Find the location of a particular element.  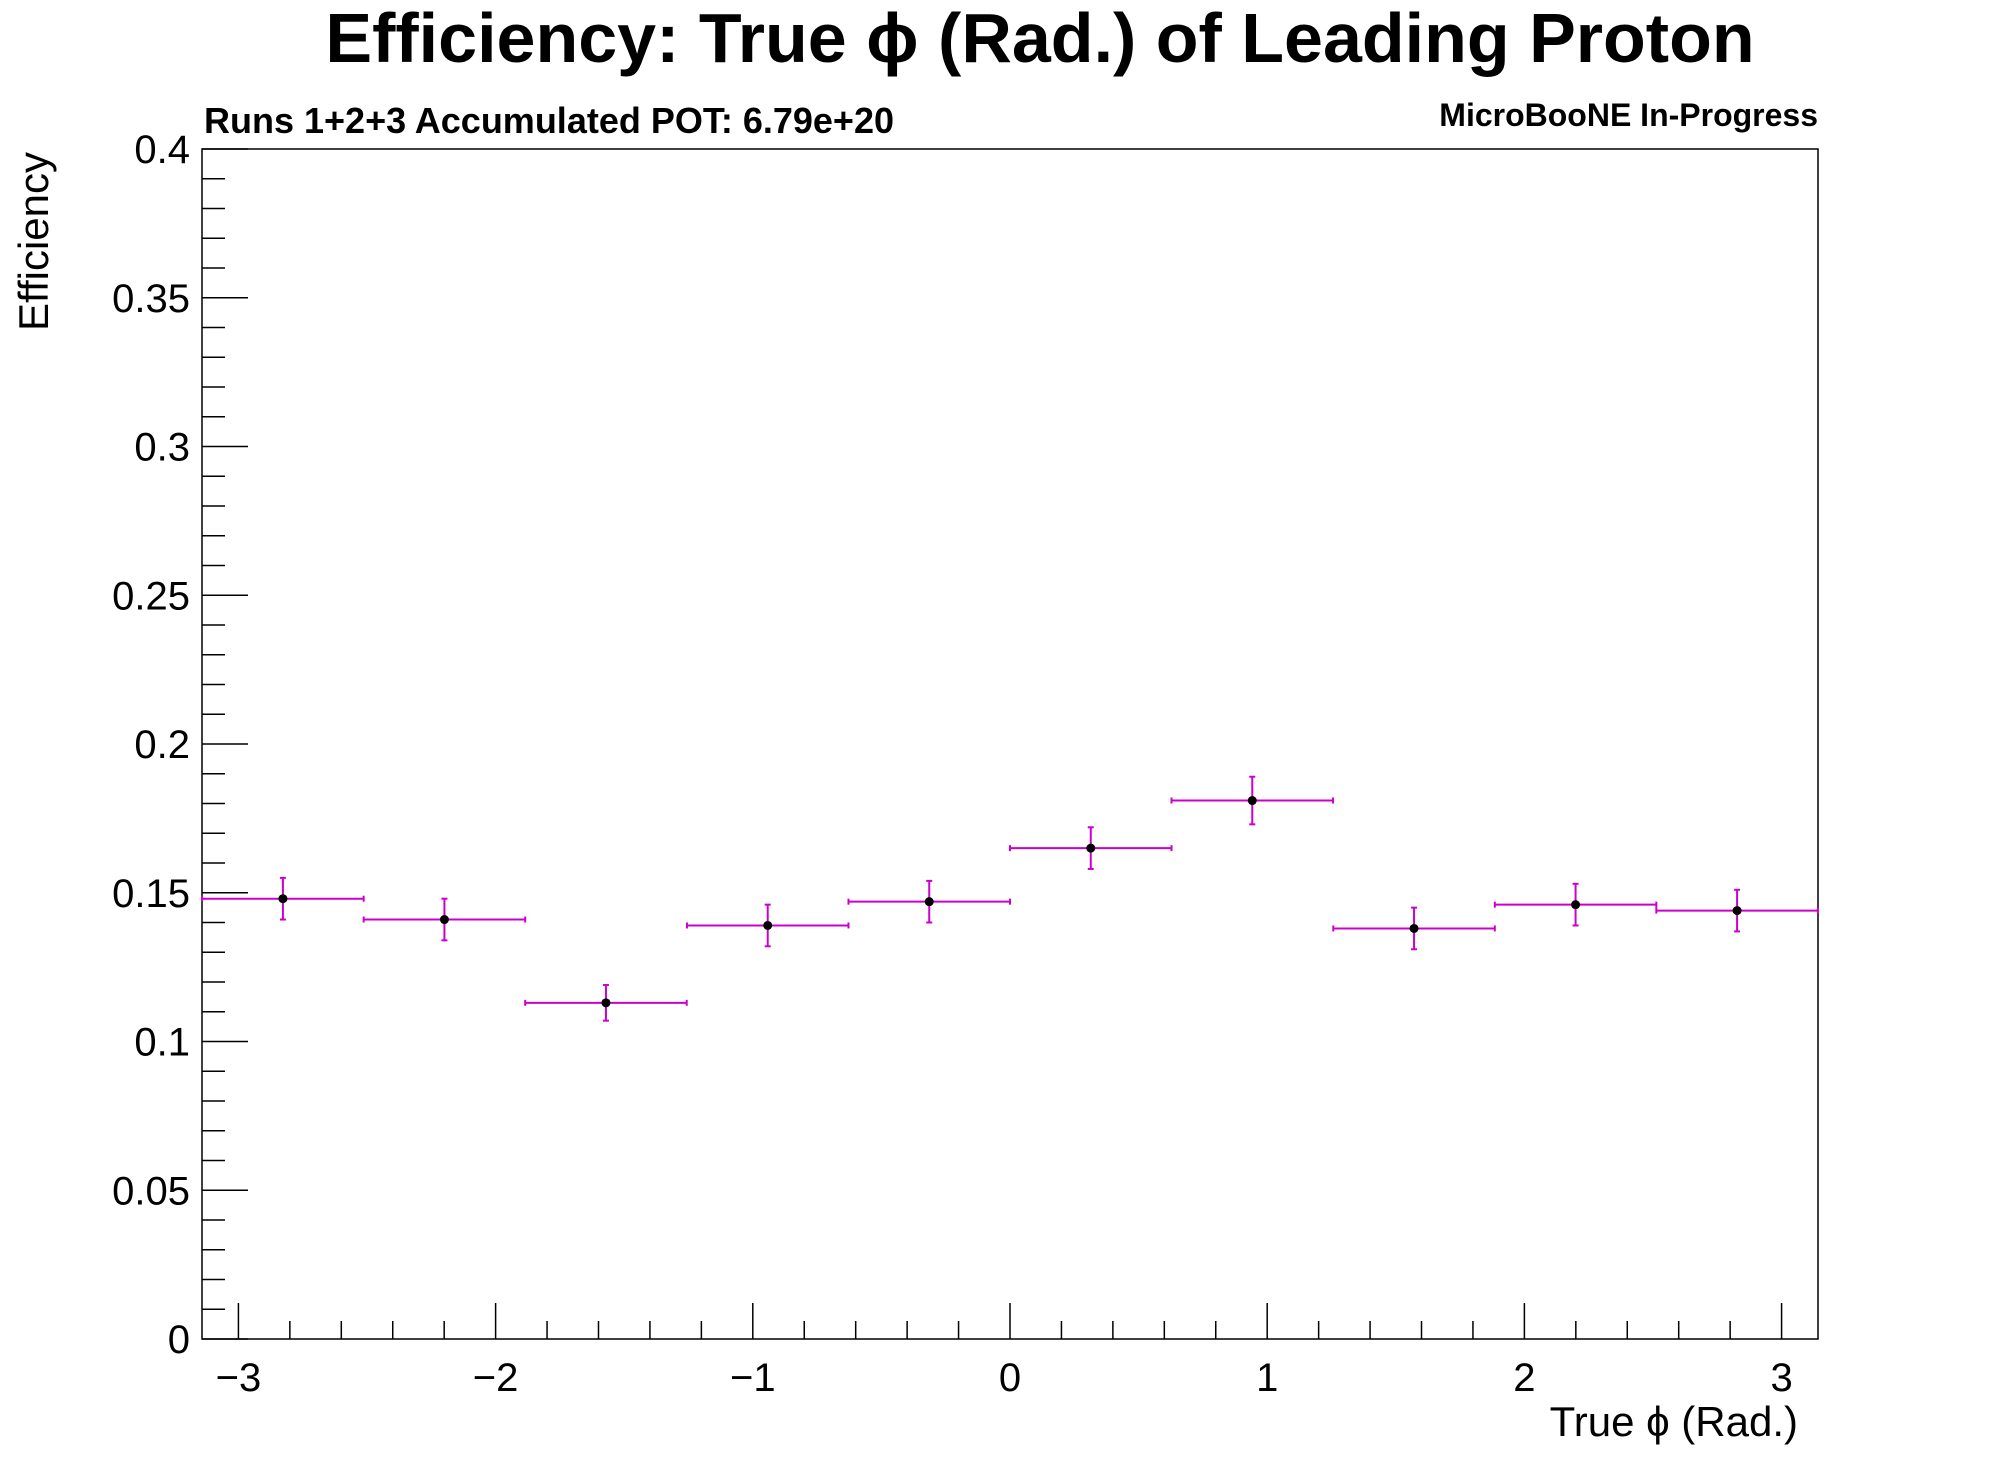

x-tick-label: −3 is located at coordinates (239, 1378).